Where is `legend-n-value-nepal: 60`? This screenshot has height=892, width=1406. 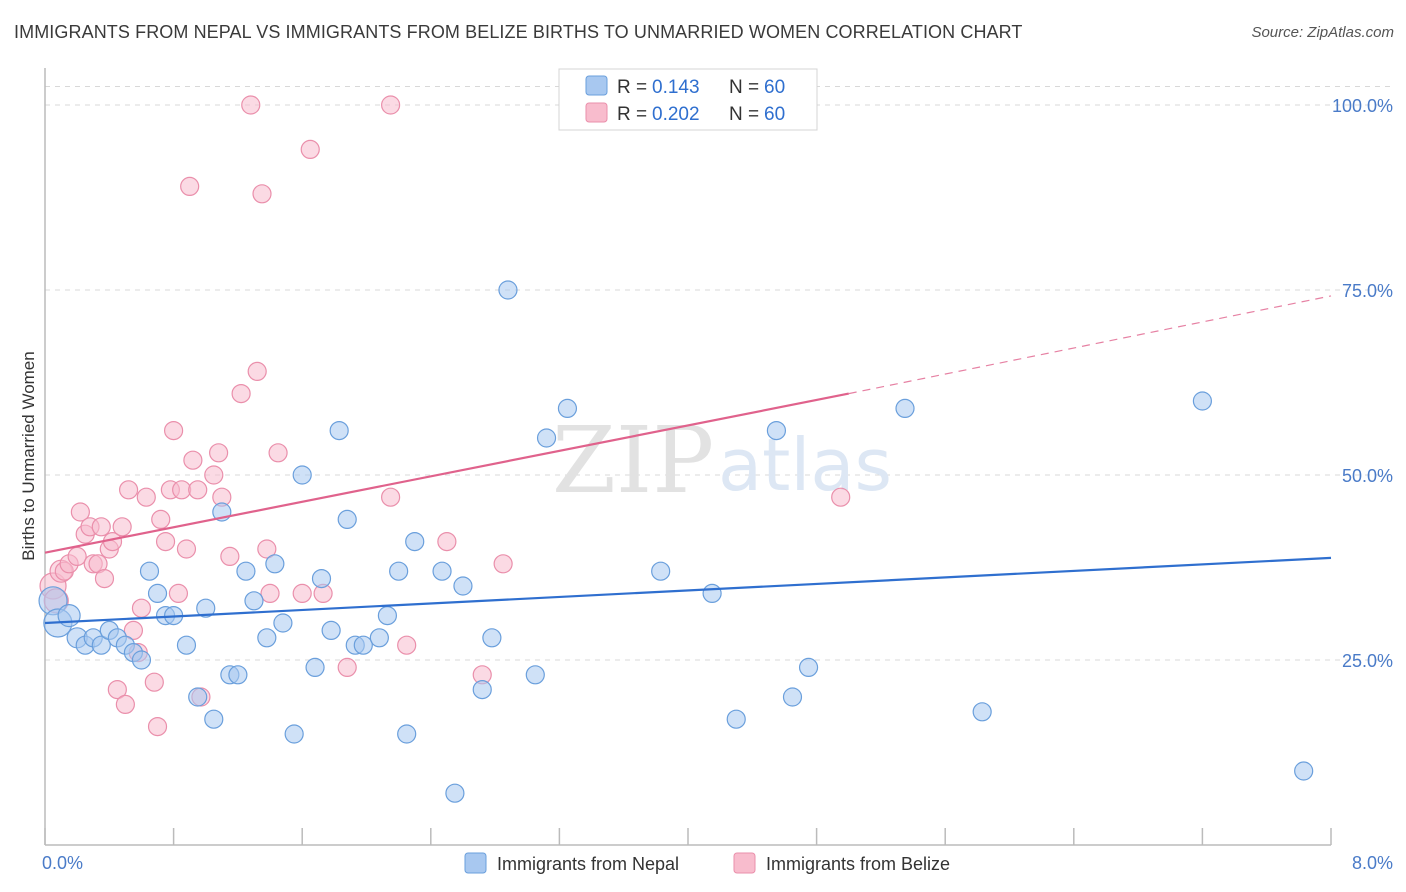 legend-n-value-nepal: 60 is located at coordinates (774, 87).